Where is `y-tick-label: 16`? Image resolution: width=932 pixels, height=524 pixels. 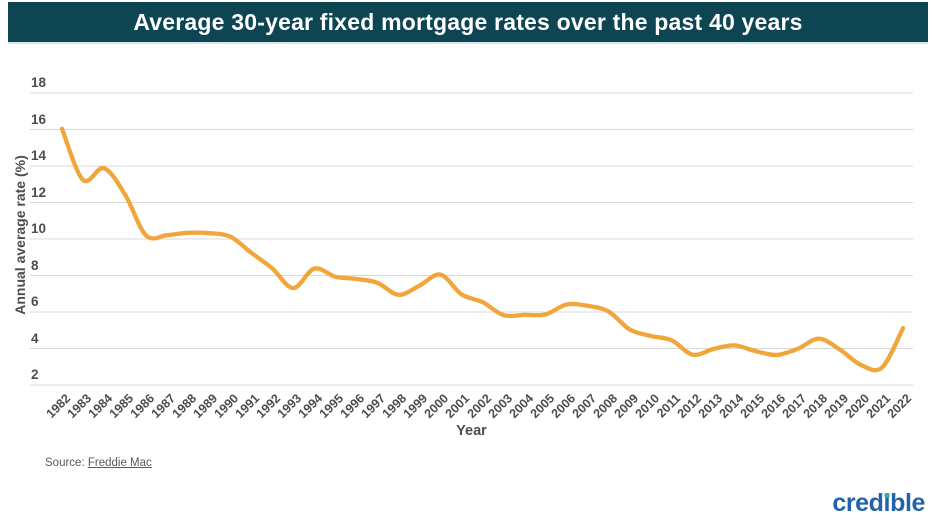
y-tick-label: 16 is located at coordinates (39, 119).